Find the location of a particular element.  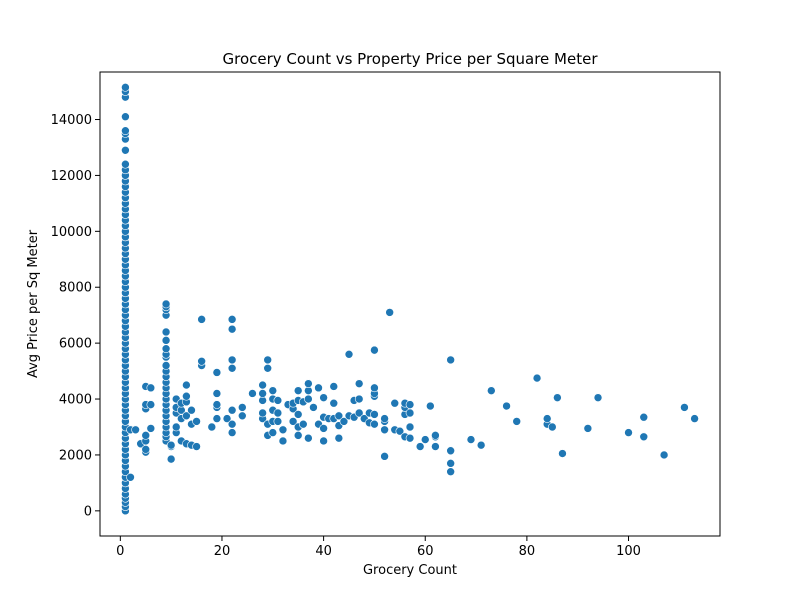

y-tick-label-14000: 14000 is located at coordinates (71, 120).